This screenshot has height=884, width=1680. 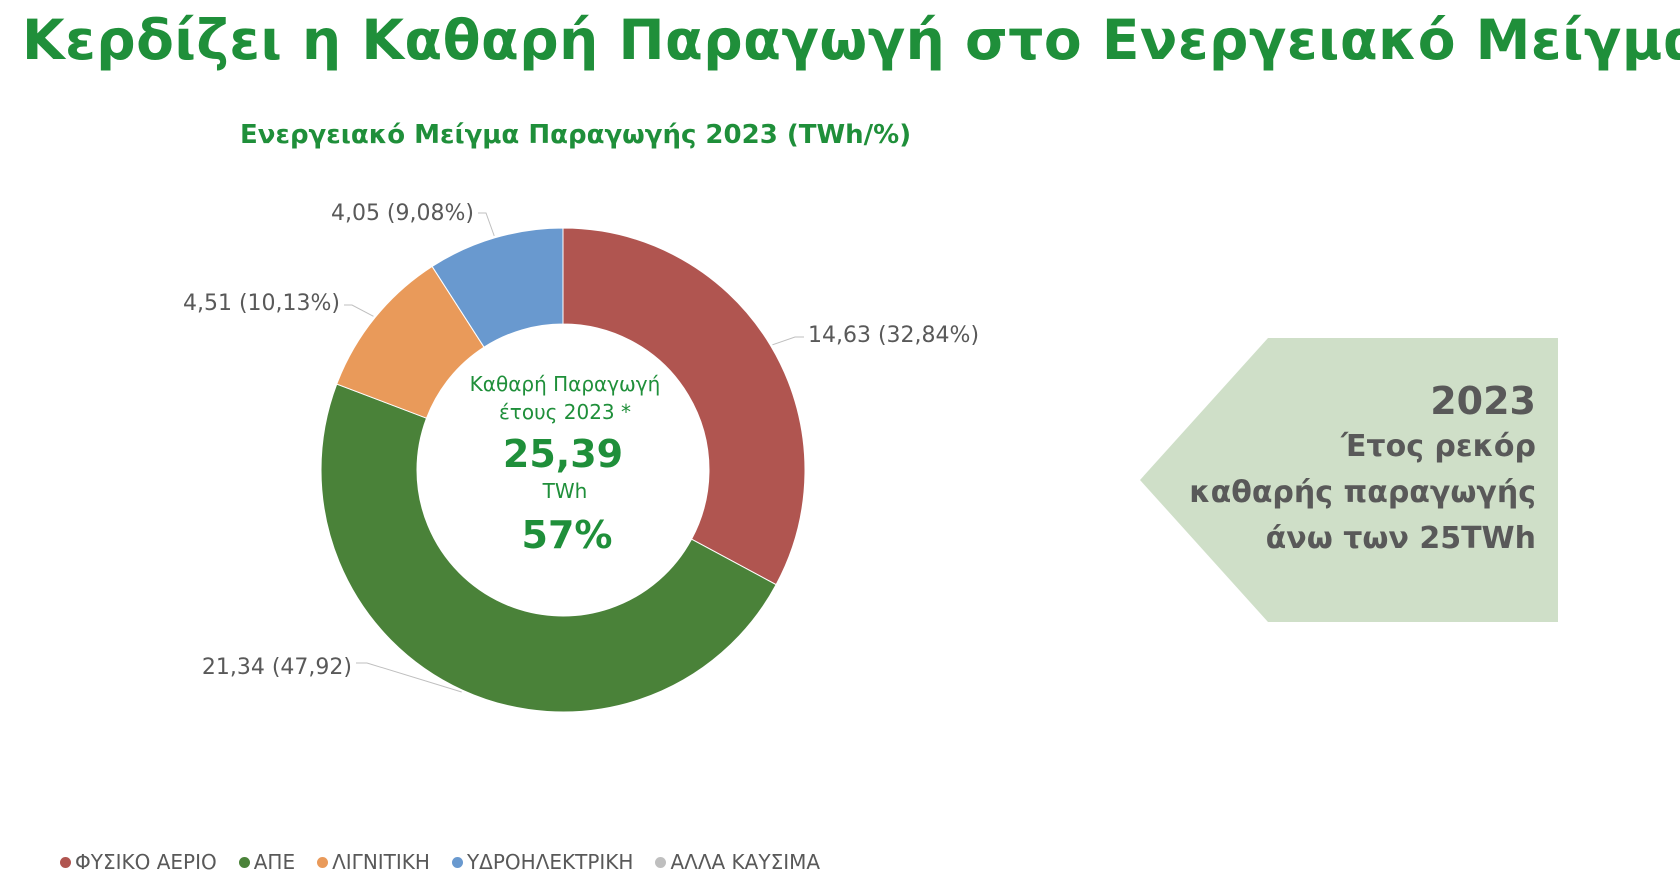 What do you see at coordinates (1400, 538) in the screenshot?
I see `callout-line3: άνω των 25TWh` at bounding box center [1400, 538].